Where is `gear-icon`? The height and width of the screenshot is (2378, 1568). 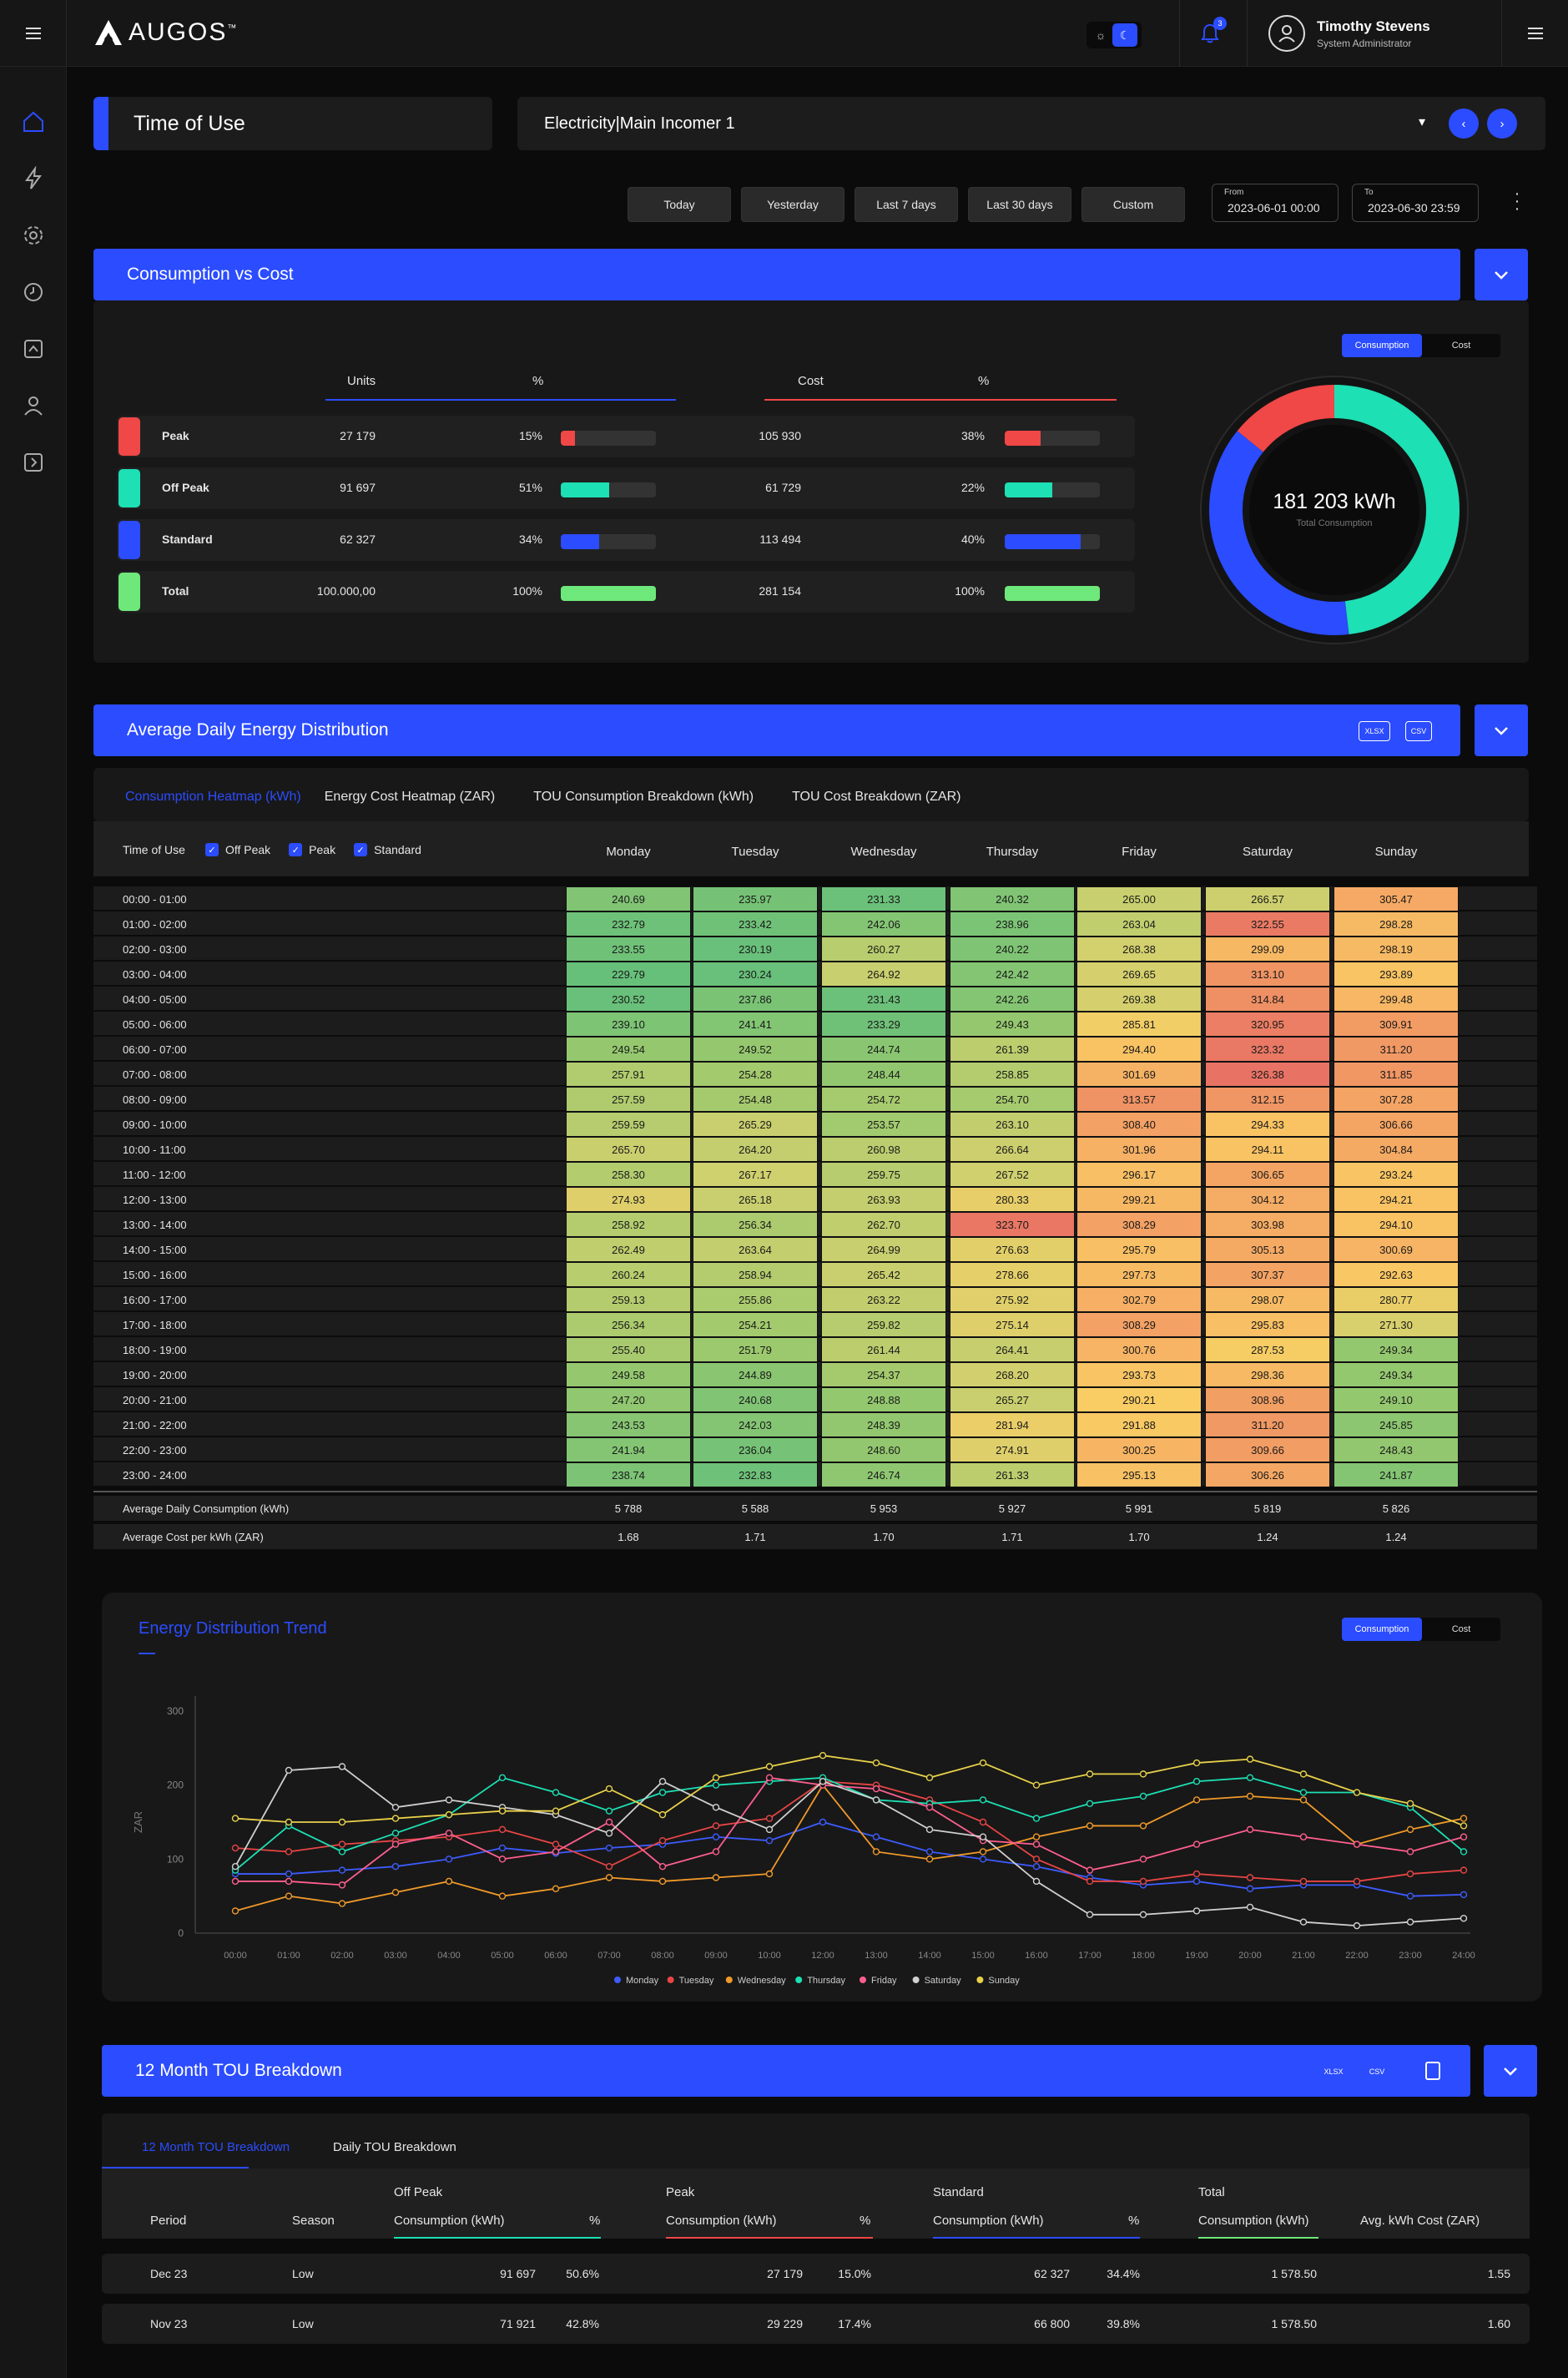 gear-icon is located at coordinates (33, 235).